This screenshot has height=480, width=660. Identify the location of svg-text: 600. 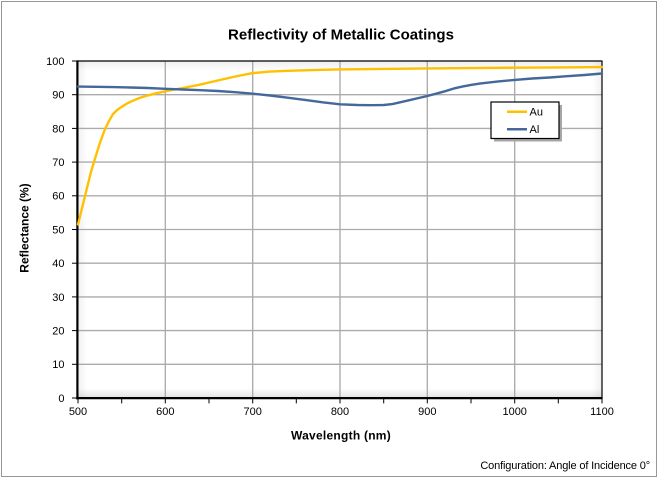
(165, 412).